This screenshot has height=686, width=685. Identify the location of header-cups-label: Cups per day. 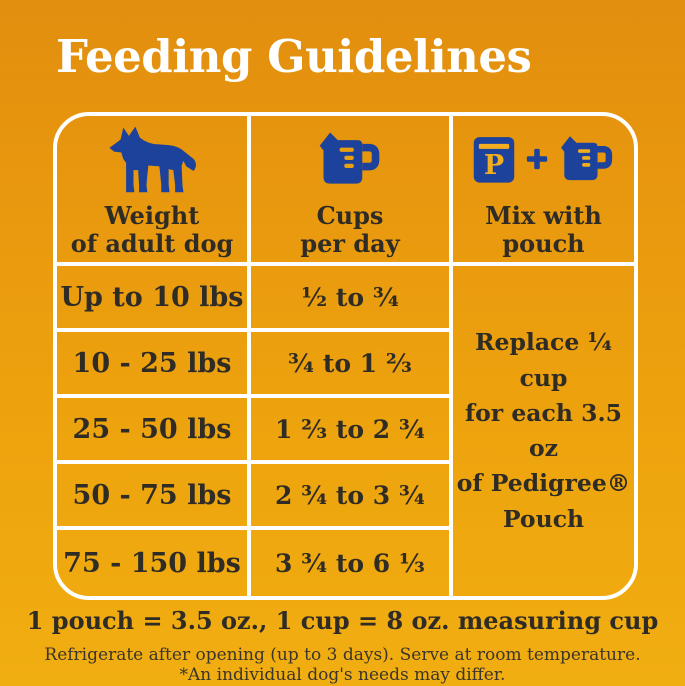
(350, 229).